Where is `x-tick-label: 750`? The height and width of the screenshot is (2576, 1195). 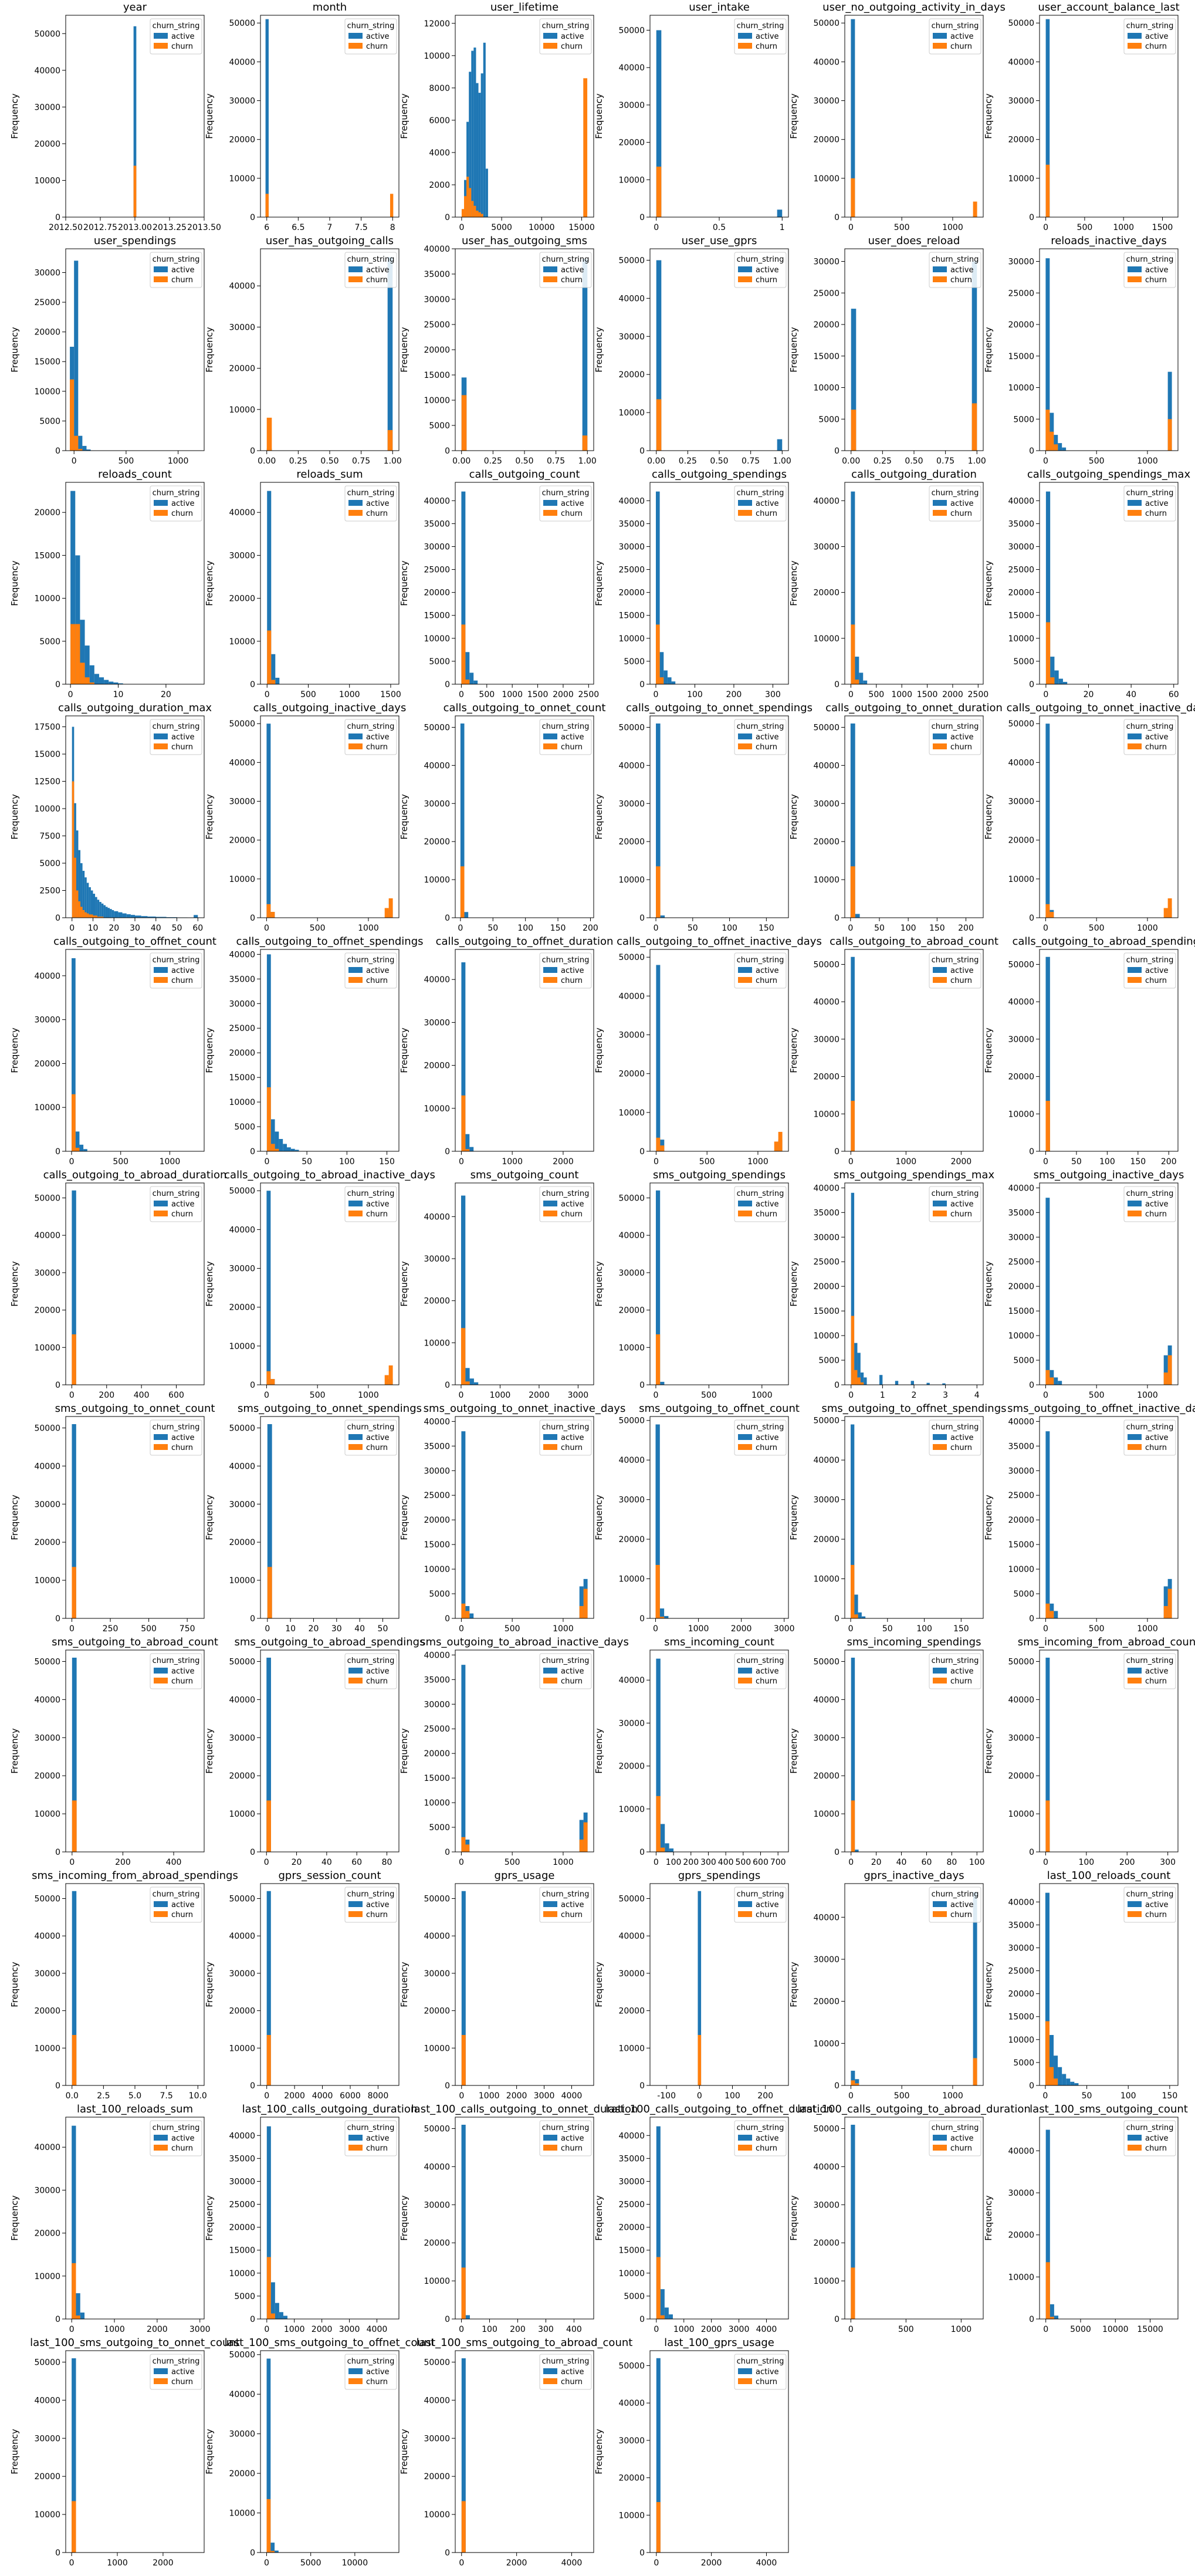 x-tick-label: 750 is located at coordinates (187, 1629).